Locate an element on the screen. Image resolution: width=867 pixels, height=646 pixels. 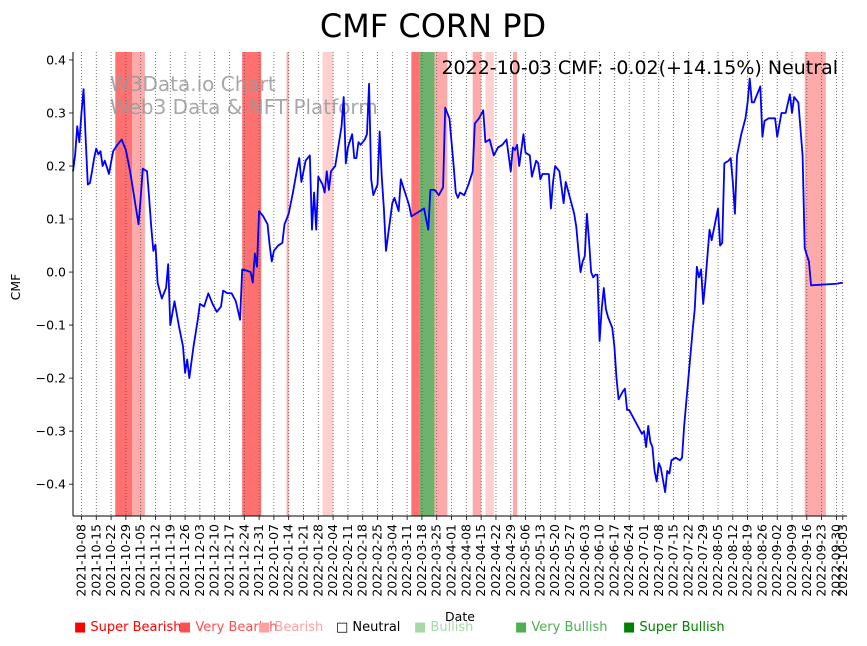
x-tick-label: 2022-09-02 is located at coordinates (776, 560).